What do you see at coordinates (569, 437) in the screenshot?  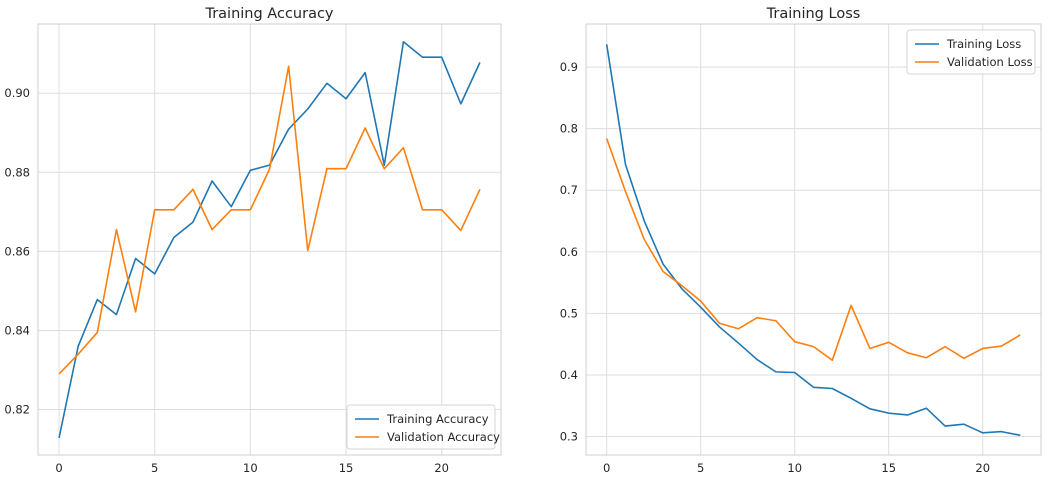 I see `y-tick-label: 0.3` at bounding box center [569, 437].